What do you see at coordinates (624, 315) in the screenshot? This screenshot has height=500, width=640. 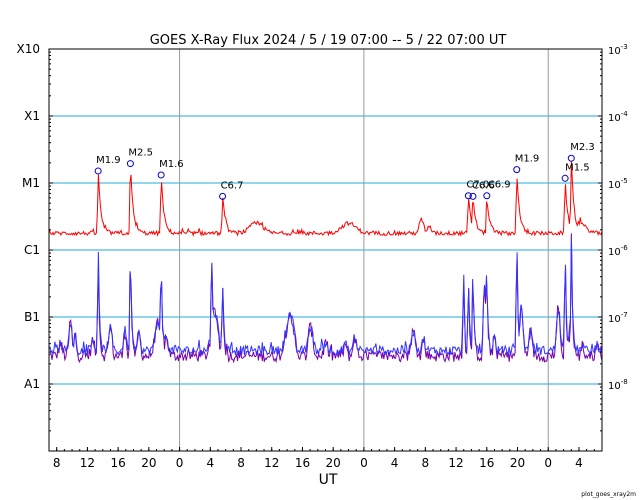 I see `right-tick-exponent: -7` at bounding box center [624, 315].